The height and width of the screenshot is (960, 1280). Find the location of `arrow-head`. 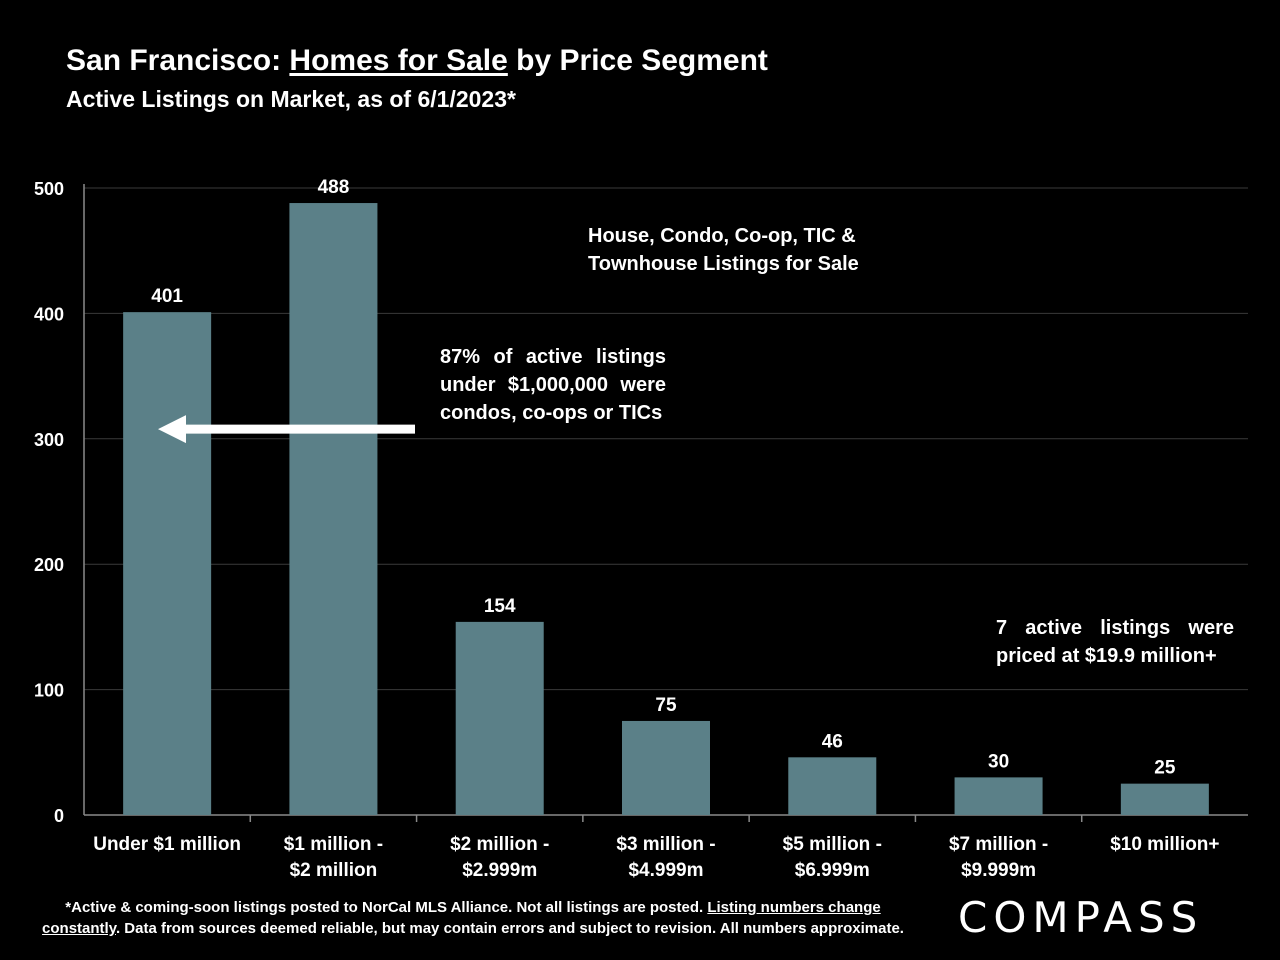

arrow-head is located at coordinates (172, 429).